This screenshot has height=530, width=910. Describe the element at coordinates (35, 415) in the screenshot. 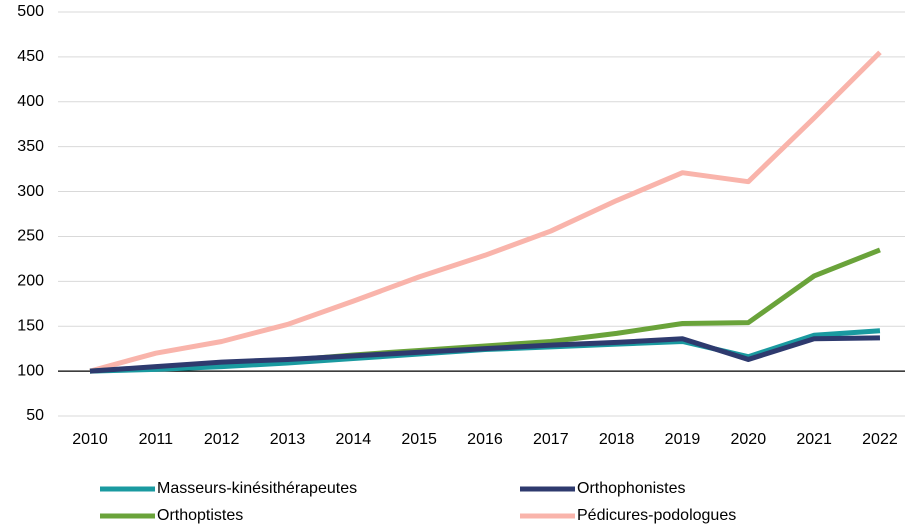

I see `y-tick-label: 50` at that location.